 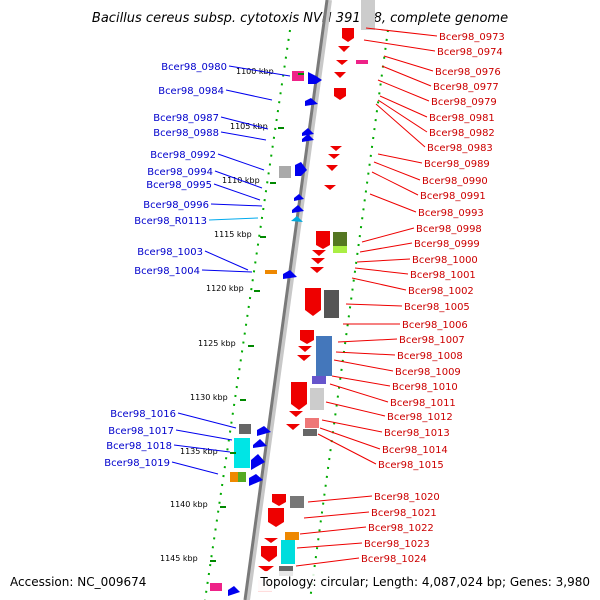 I want to click on forward-gene-label: Bcer98_0984, so click(x=191, y=91).